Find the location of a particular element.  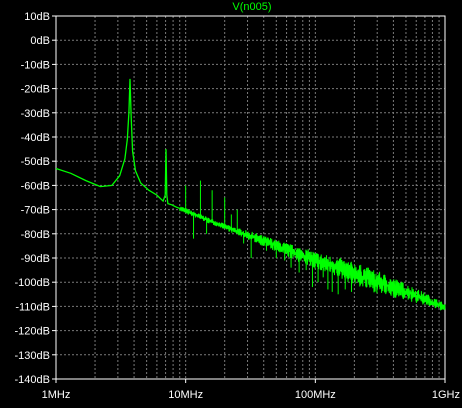

y-tick-label: 0dB is located at coordinates (40, 41).